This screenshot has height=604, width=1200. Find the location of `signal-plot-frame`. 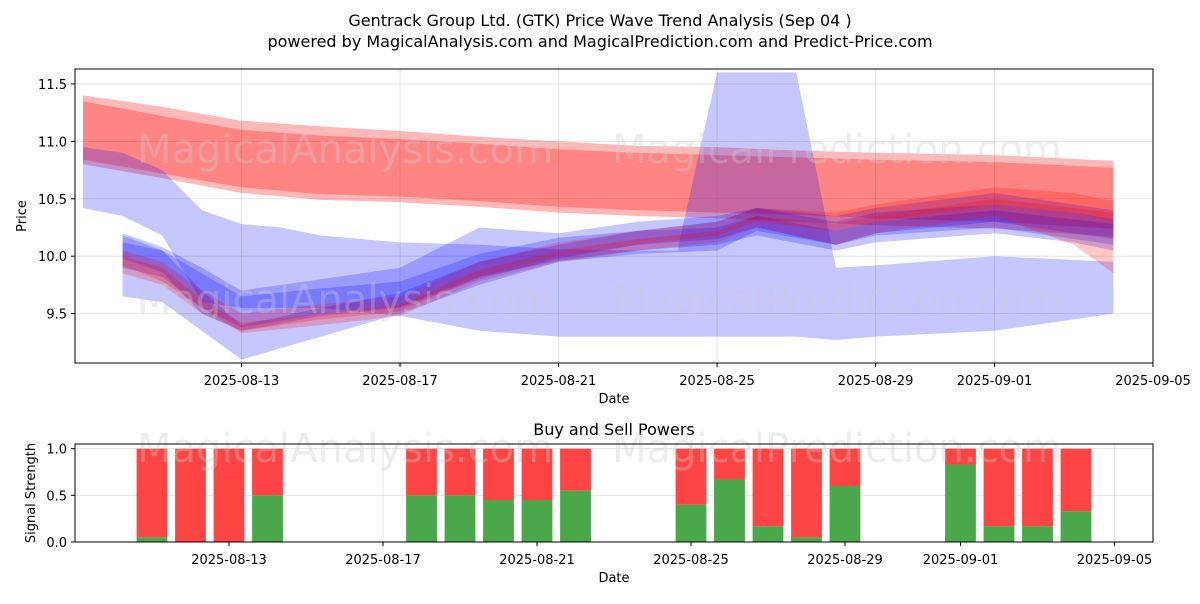

signal-plot-frame is located at coordinates (614, 493).